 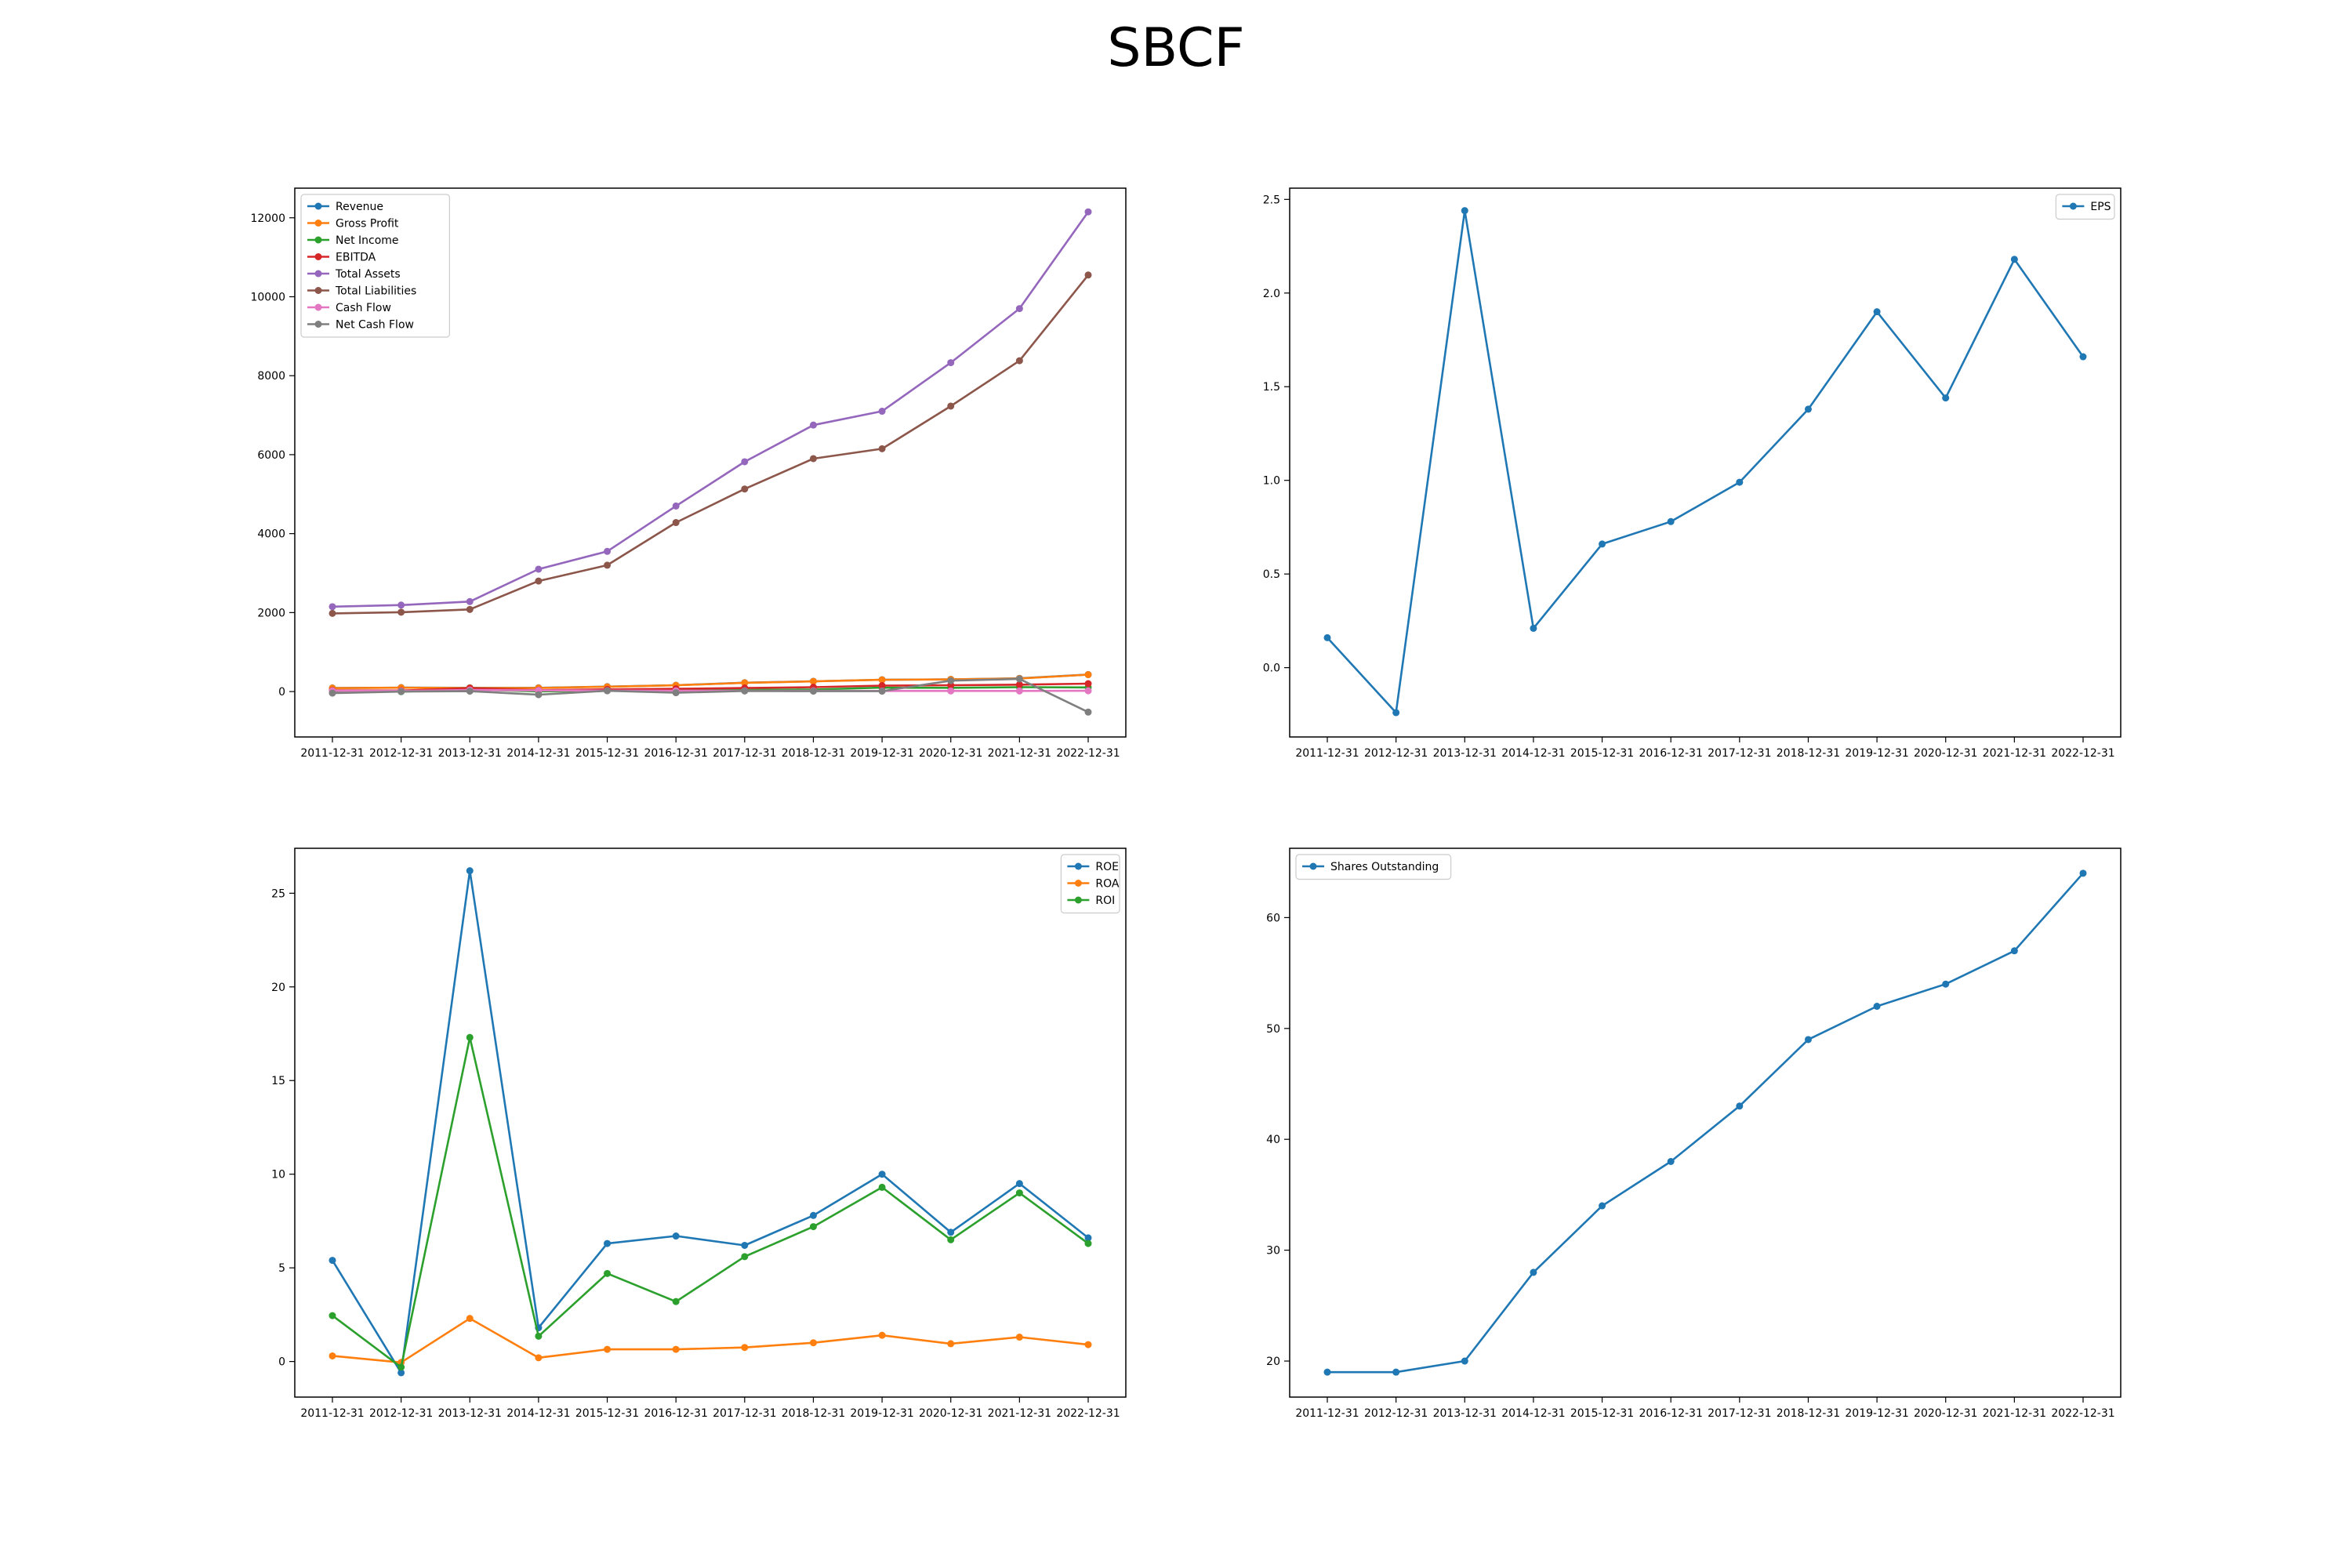 What do you see at coordinates (281, 692) in the screenshot?
I see `y-tick-label: 0` at bounding box center [281, 692].